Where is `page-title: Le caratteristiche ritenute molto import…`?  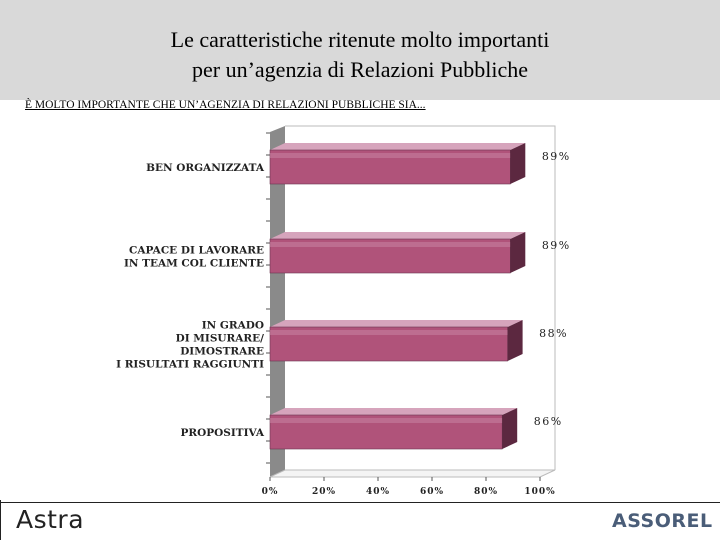
page-title: Le caratteristiche ritenute molto import… is located at coordinates (360, 55).